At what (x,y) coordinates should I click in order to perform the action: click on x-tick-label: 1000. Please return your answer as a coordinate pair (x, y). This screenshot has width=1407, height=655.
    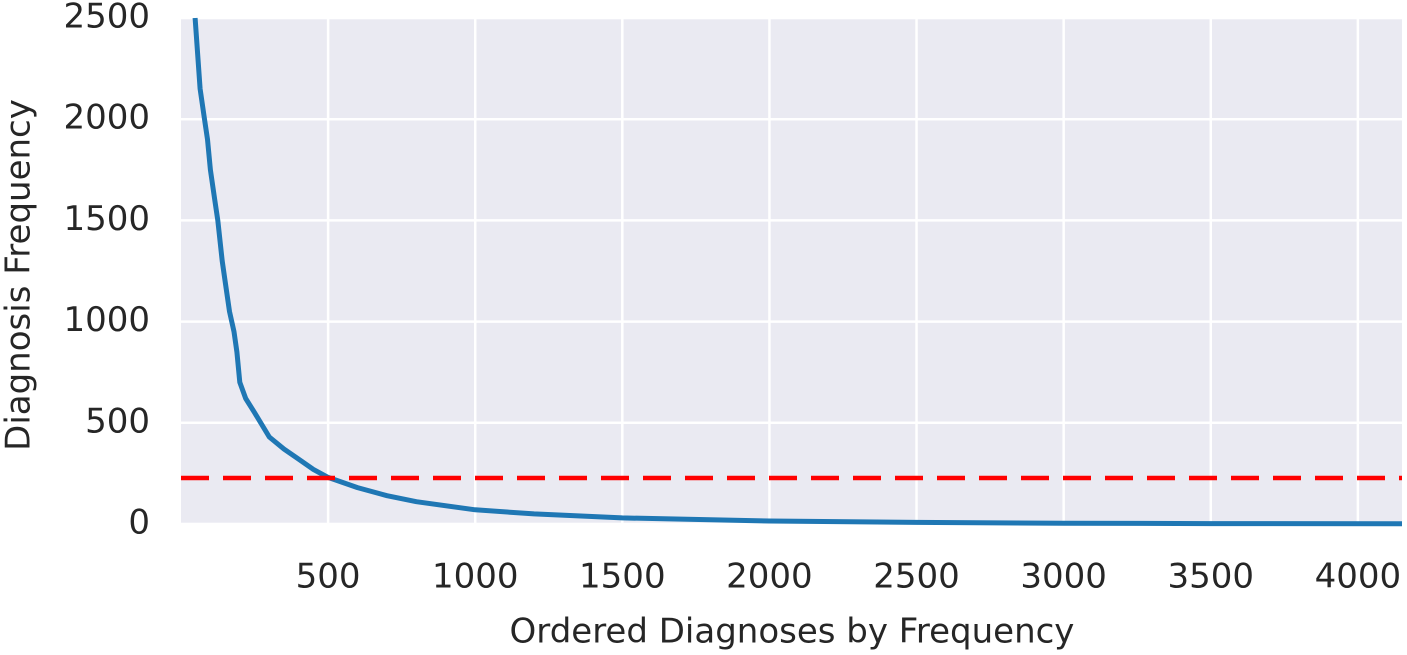
    Looking at the image, I should click on (475, 577).